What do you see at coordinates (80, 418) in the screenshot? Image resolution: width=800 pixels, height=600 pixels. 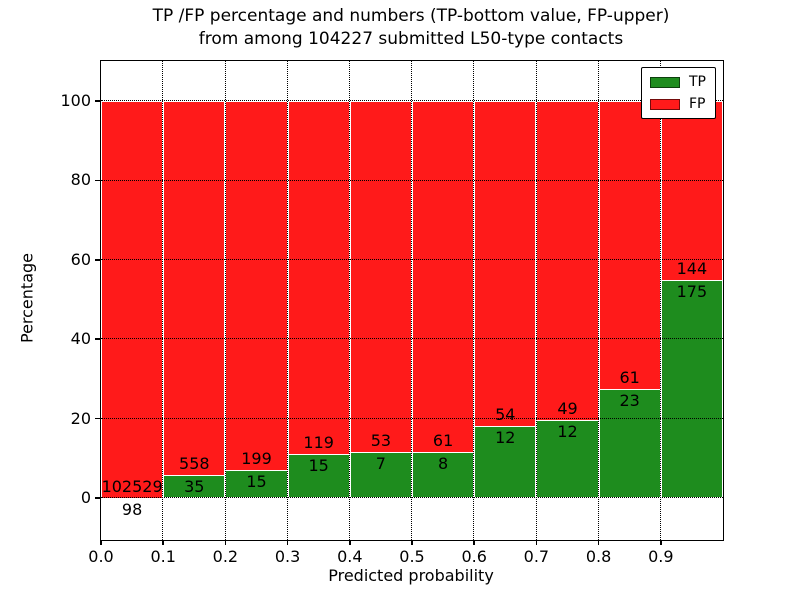 I see `y-tick-label: 20` at bounding box center [80, 418].